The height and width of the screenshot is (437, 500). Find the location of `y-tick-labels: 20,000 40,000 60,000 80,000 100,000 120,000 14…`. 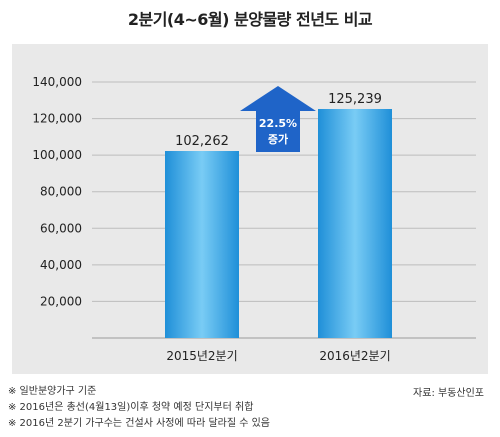

y-tick-labels: 20,000 40,000 60,000 80,000 100,000 120,000 14… is located at coordinates (57, 191).